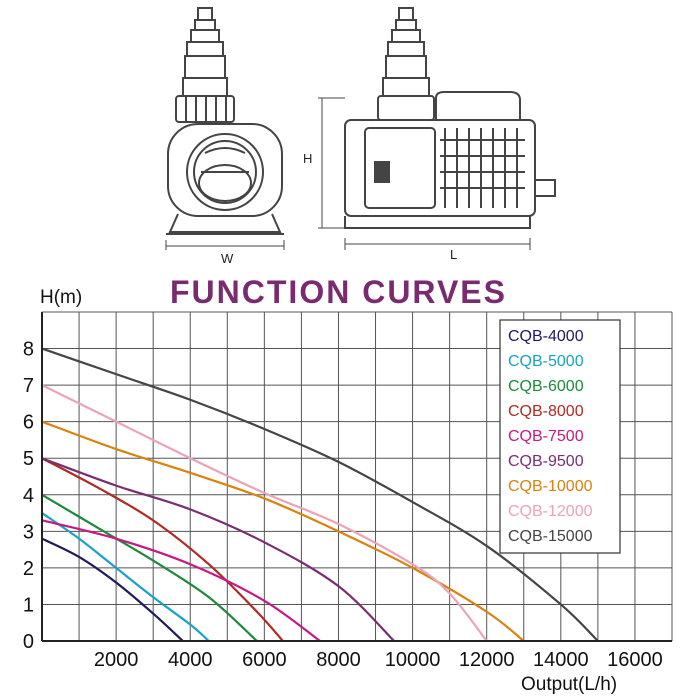  Describe the element at coordinates (546, 461) in the screenshot. I see `legend-entry: CQB-9500` at that location.